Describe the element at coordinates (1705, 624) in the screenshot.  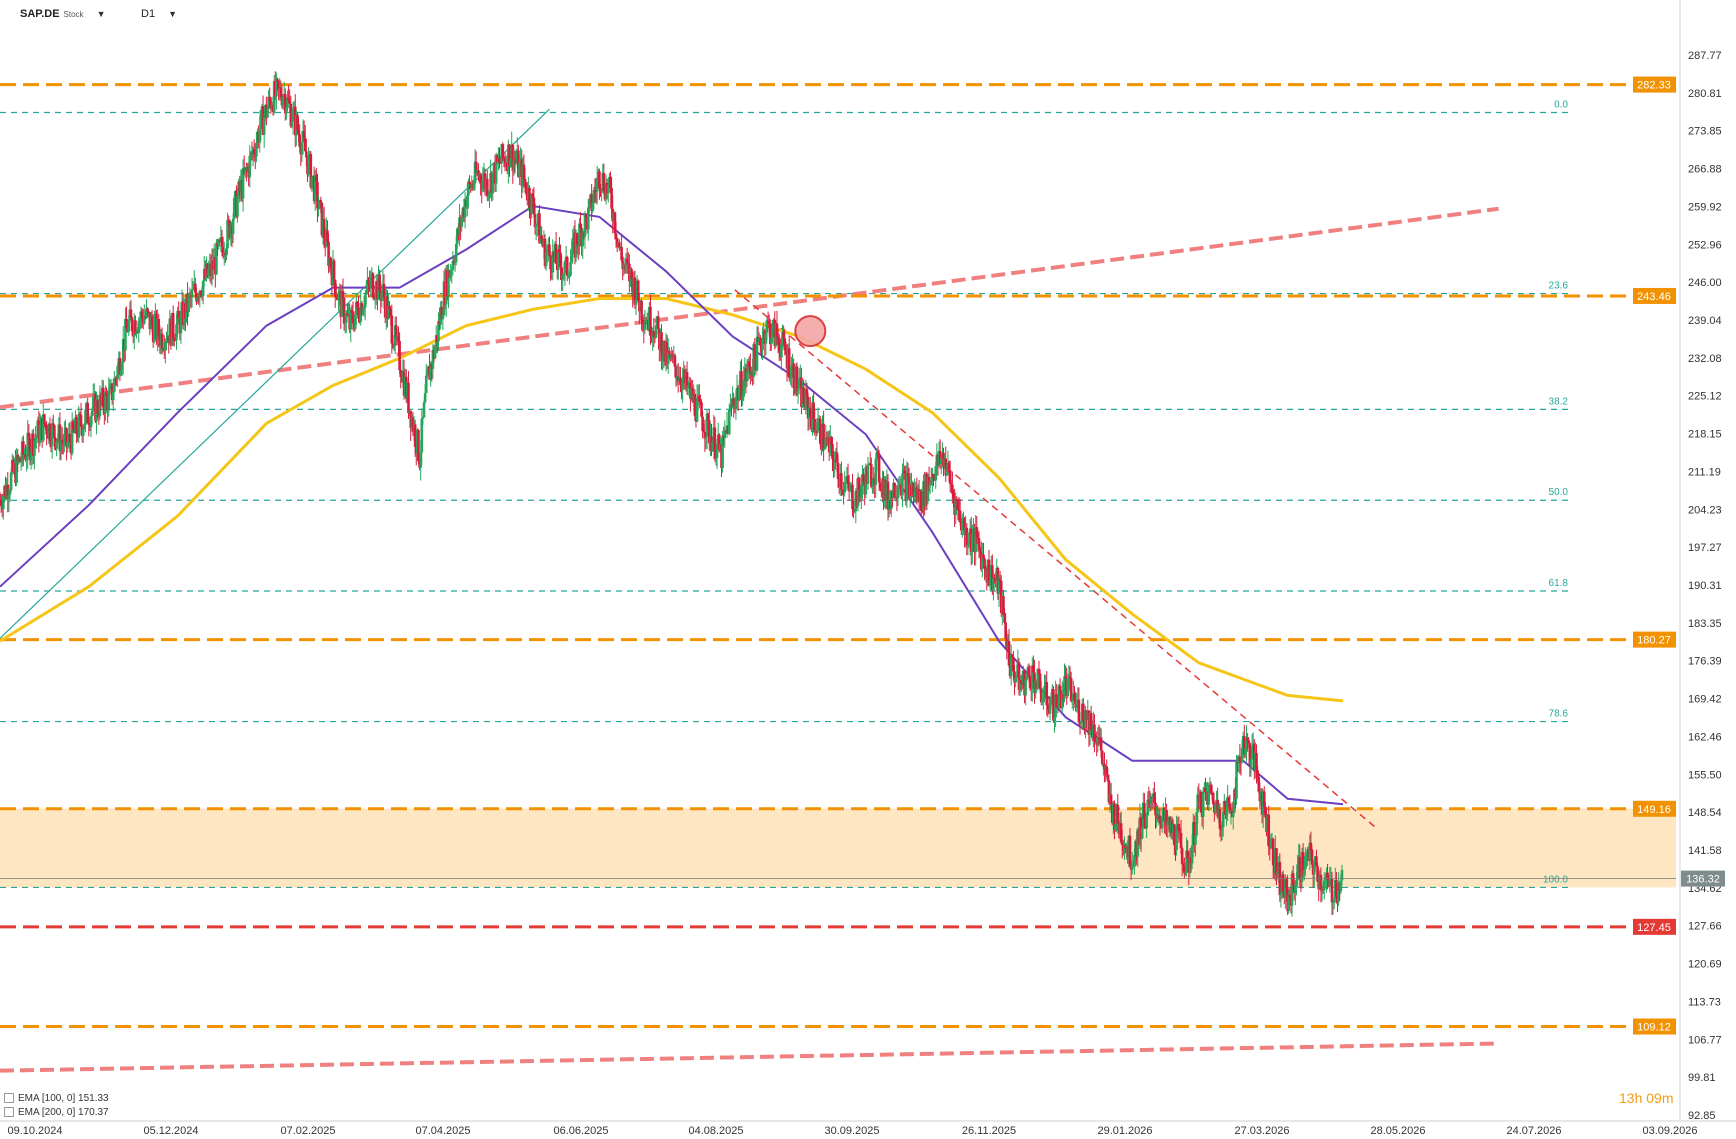
I see `y-tick-label: 183.35` at that location.